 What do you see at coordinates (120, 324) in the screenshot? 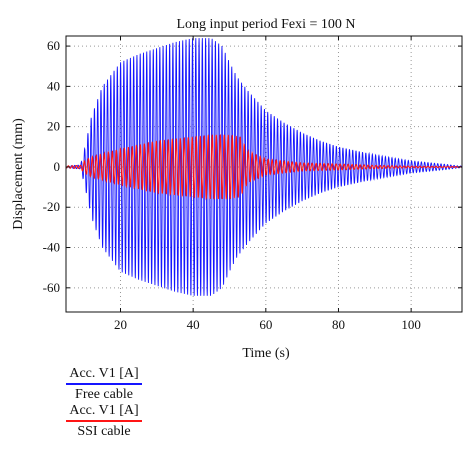
I see `x-tick-label: 20` at bounding box center [120, 324].